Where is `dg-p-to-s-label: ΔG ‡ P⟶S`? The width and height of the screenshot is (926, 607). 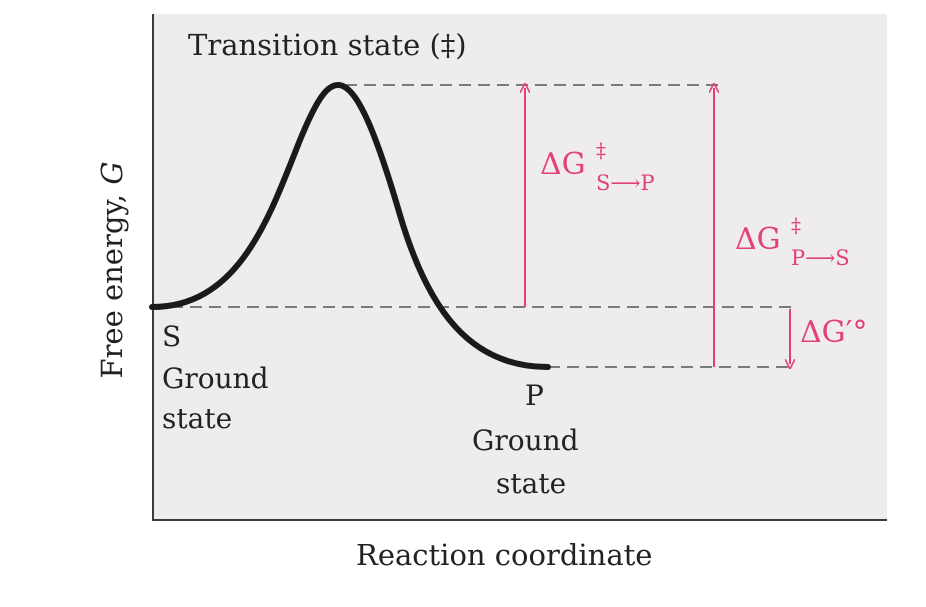 dg-p-to-s-label: ΔG ‡ P⟶S is located at coordinates (810, 245).